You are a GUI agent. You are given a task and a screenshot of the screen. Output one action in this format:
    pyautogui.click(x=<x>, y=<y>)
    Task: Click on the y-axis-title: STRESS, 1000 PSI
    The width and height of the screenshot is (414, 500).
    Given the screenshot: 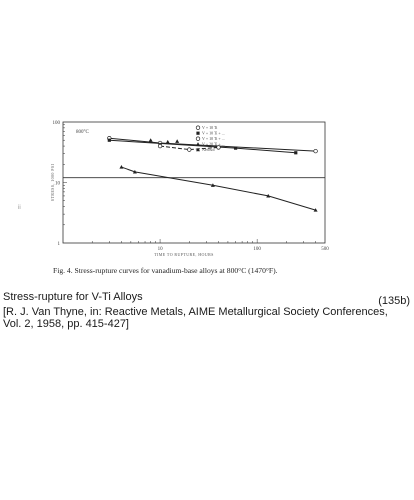 What is the action you would take?
    pyautogui.click(x=53, y=183)
    